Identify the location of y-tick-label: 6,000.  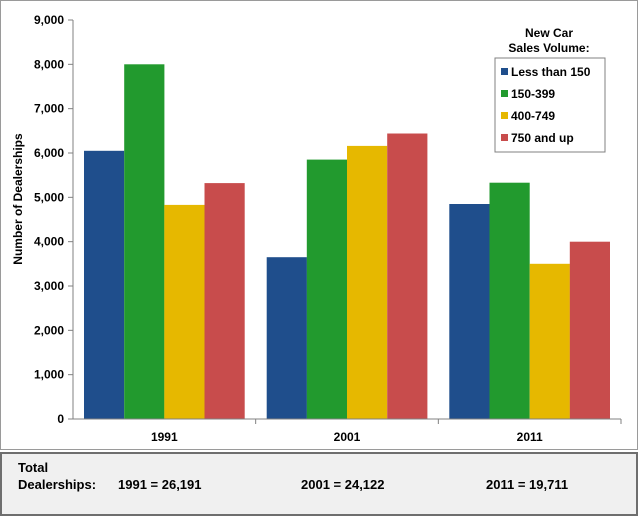
(49, 153).